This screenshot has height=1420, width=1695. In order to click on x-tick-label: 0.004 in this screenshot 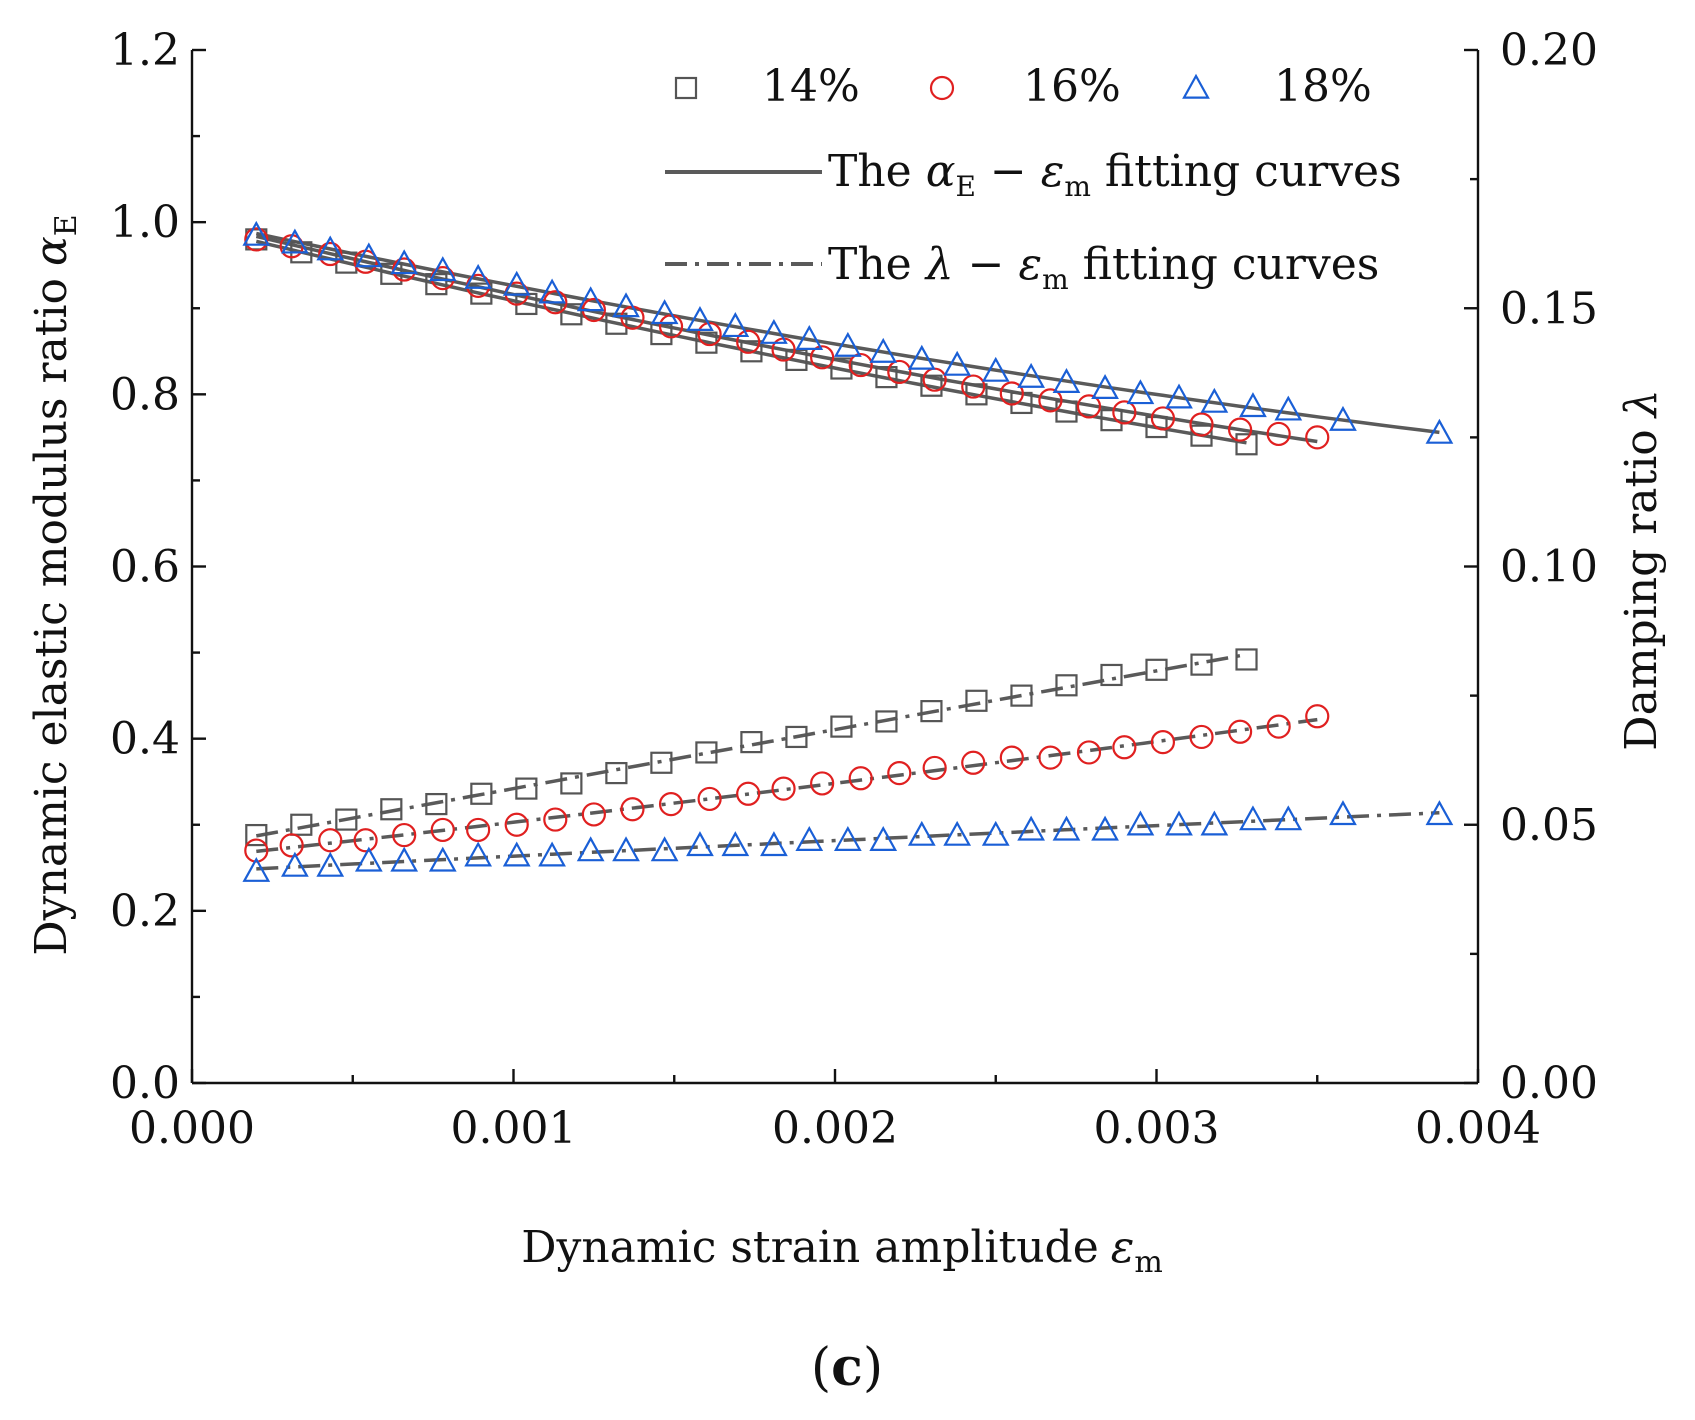, I will do `click(1478, 1128)`.